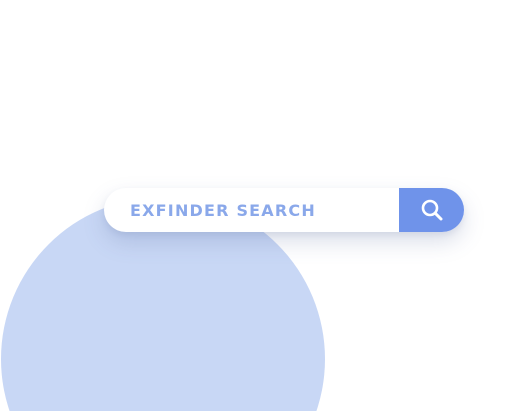 Image resolution: width=512 pixels, height=411 pixels. I want to click on search-icon, so click(432, 210).